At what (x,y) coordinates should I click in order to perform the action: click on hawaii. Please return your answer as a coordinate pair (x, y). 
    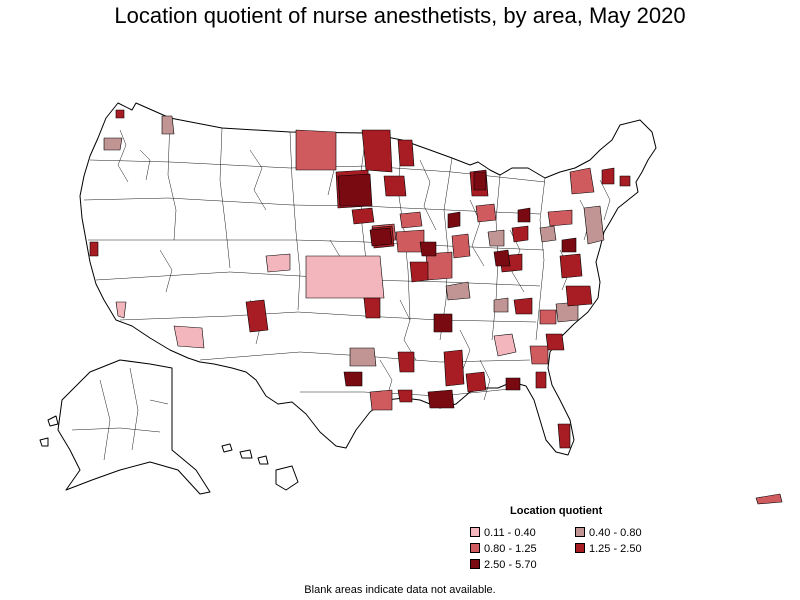
    Looking at the image, I should click on (260, 467).